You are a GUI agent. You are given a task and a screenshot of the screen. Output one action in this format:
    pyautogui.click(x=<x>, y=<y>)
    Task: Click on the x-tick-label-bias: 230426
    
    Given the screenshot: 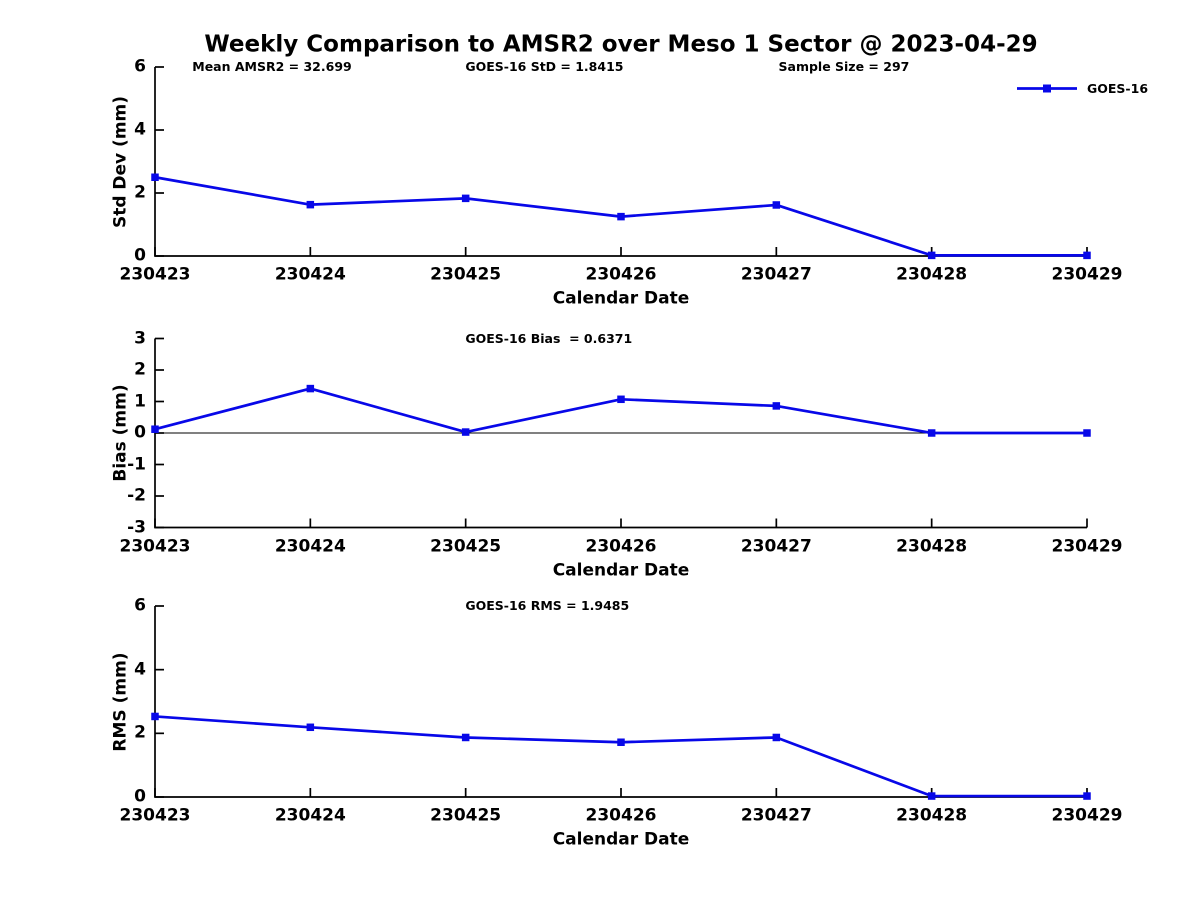 What is the action you would take?
    pyautogui.click(x=621, y=546)
    